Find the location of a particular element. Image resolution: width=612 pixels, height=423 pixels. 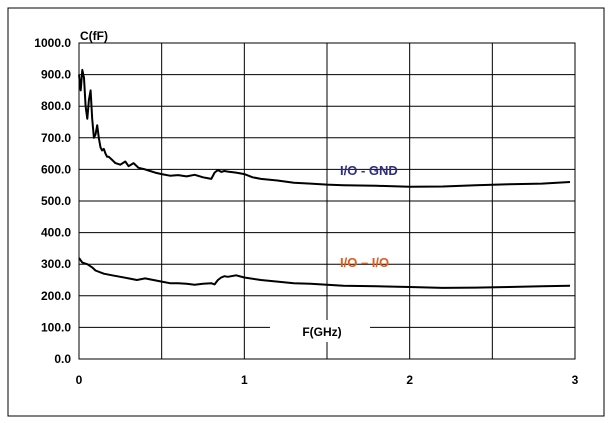

y-tick-label: 800.0 is located at coordinates (56, 106).